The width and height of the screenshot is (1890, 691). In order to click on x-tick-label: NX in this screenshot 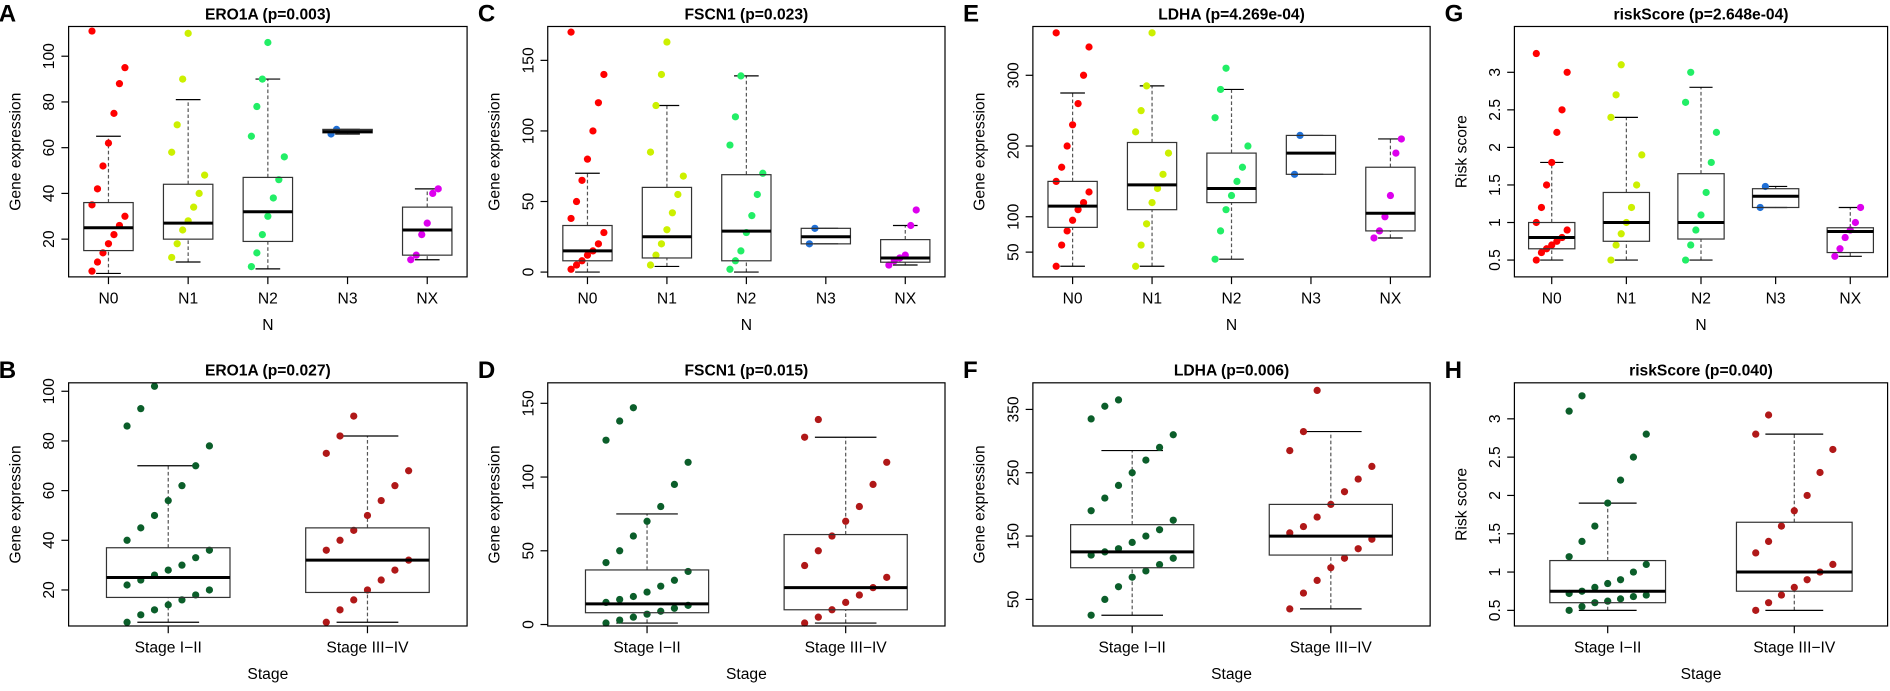, I will do `click(1391, 298)`.